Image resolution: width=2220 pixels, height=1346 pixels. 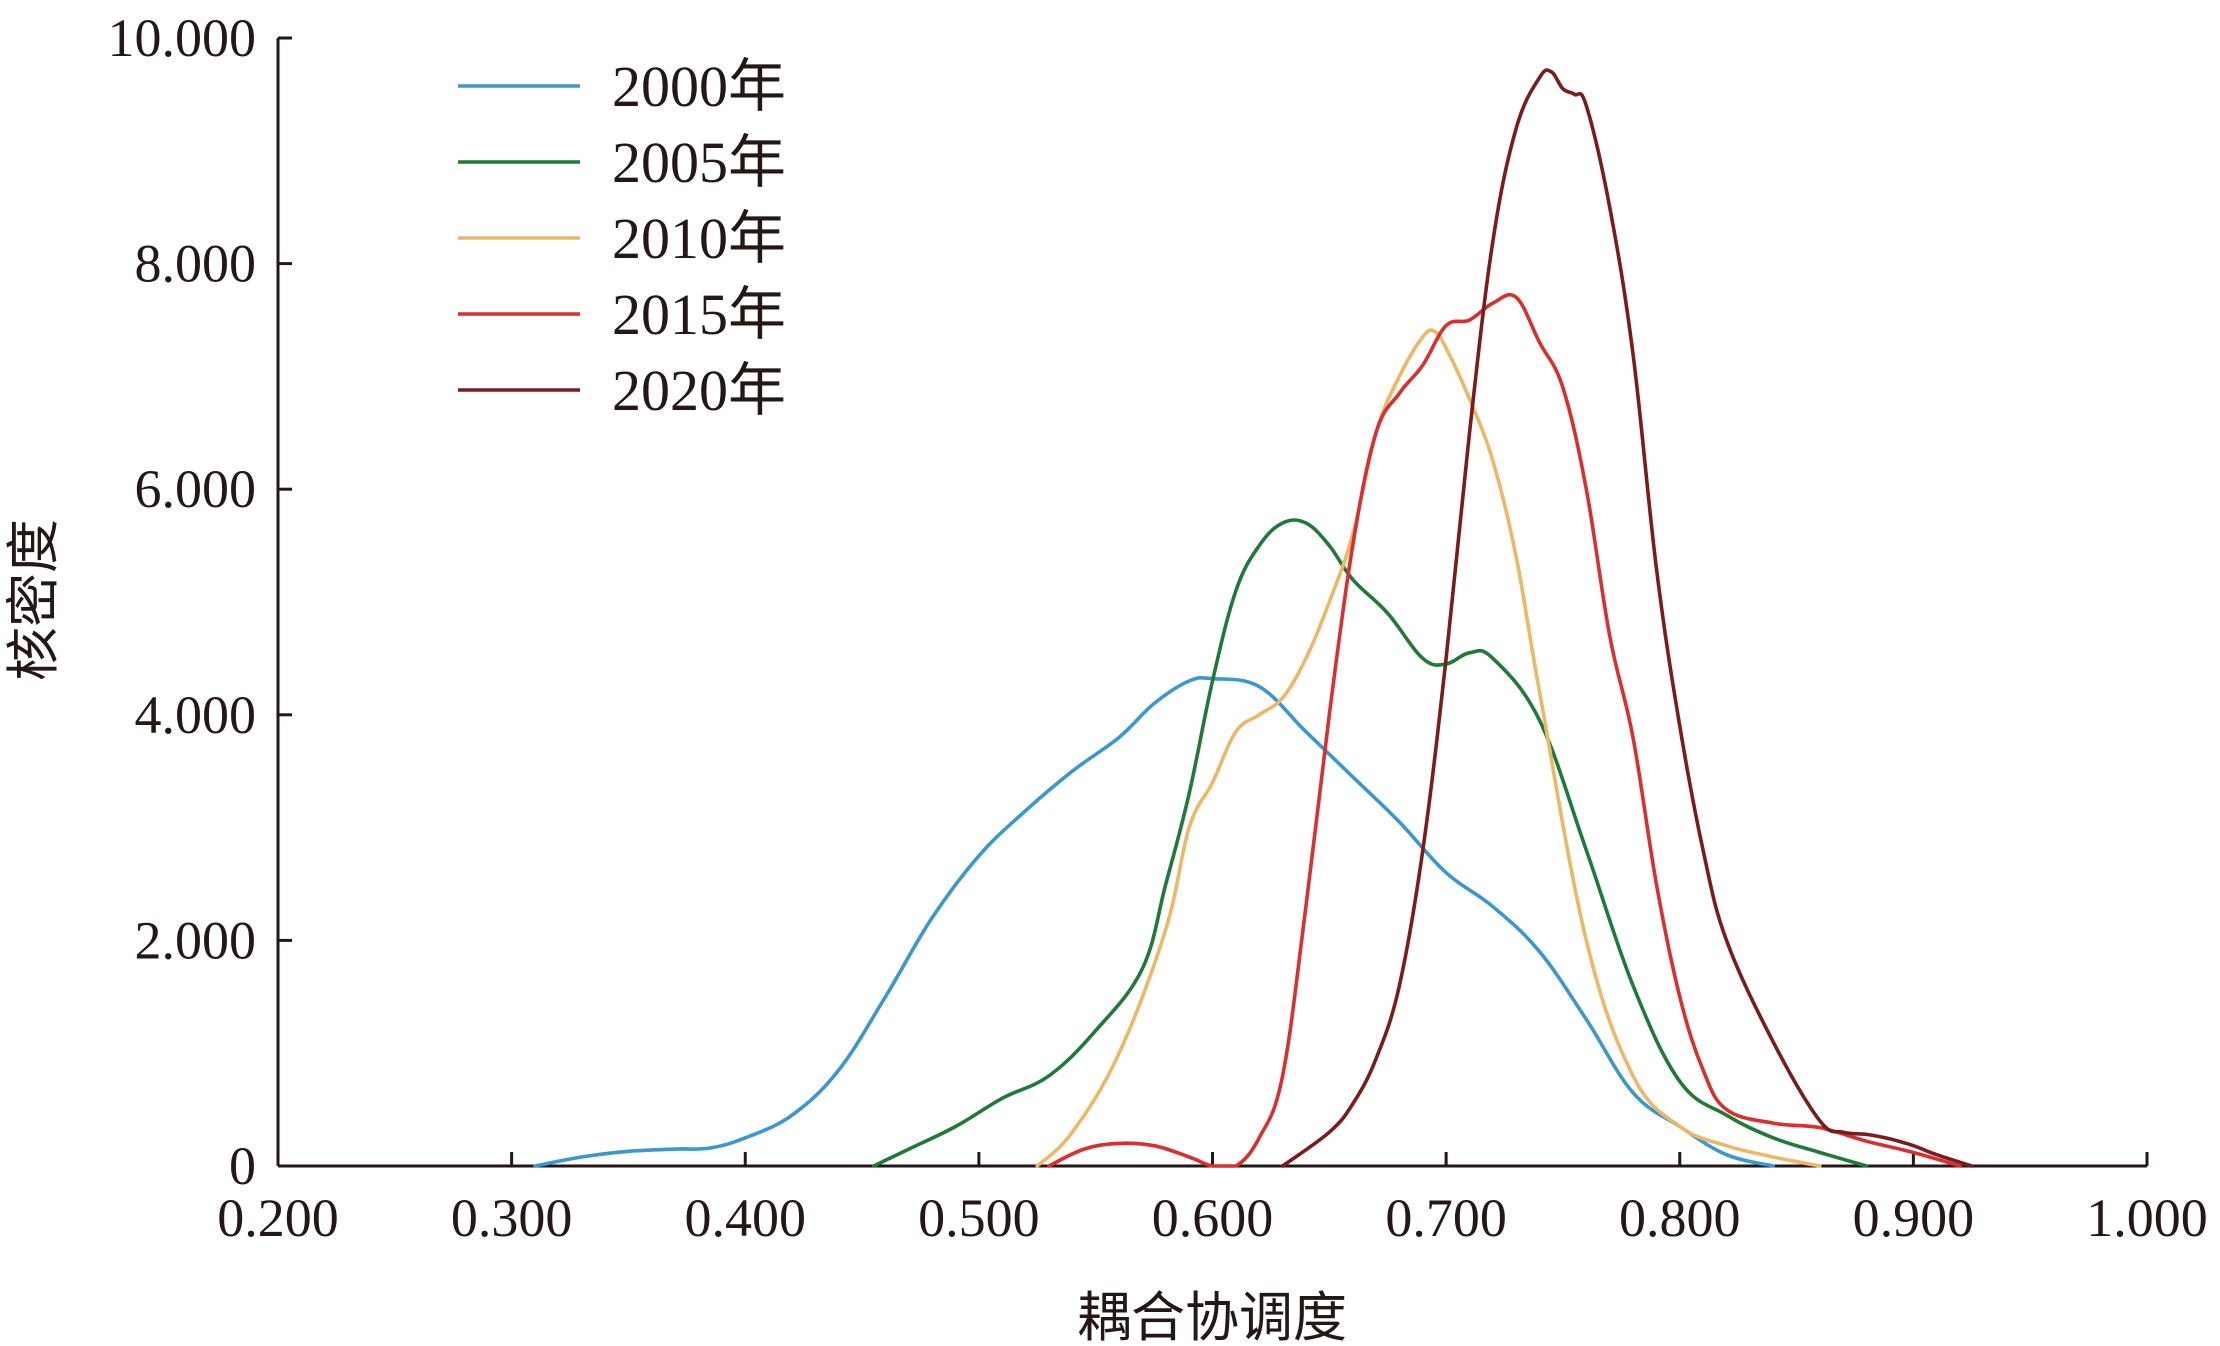 I want to click on x-tick-label: 0.300, so click(x=512, y=1218).